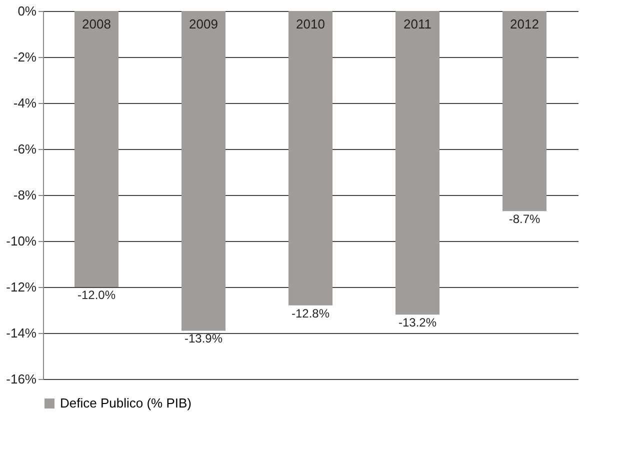  Describe the element at coordinates (25, 57) in the screenshot. I see `y-tick-label: -2%` at that location.